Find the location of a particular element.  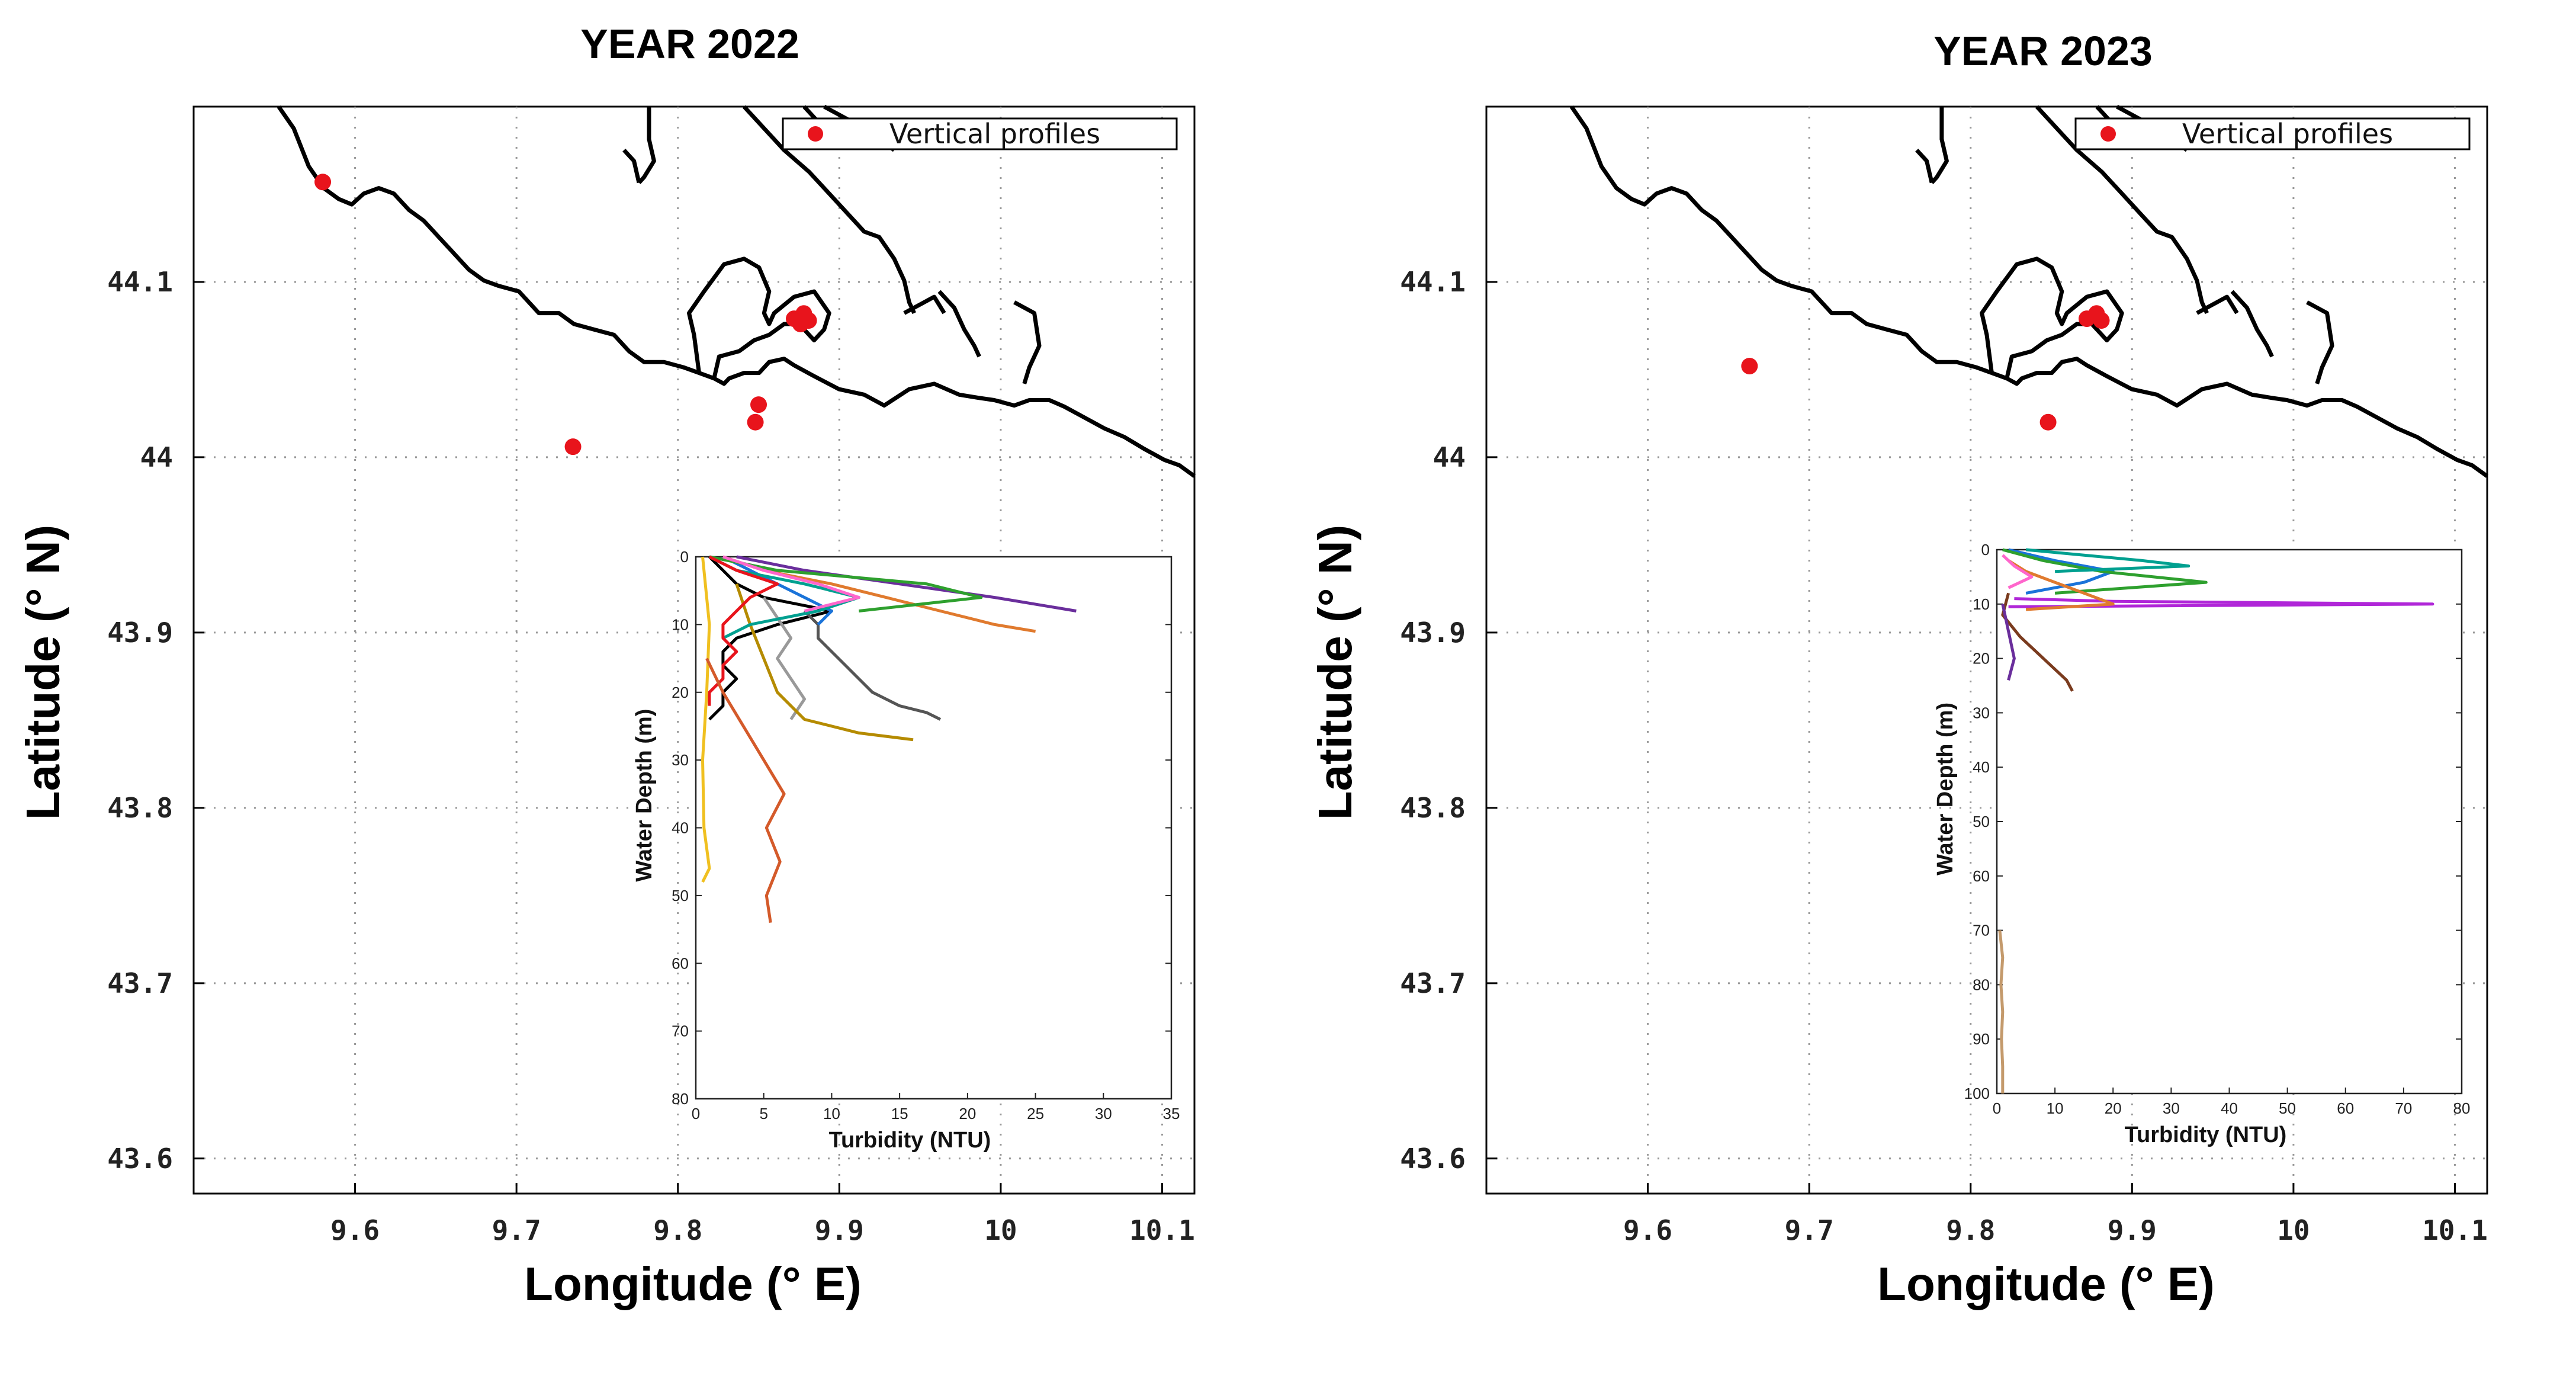

inset-y-tick-label: 60 is located at coordinates (680, 963).